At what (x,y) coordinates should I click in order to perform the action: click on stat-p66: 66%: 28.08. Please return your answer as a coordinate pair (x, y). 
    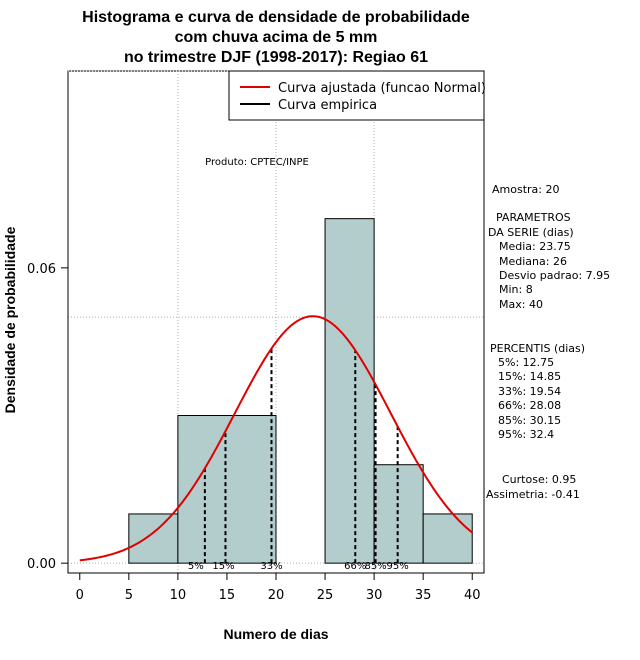
    Looking at the image, I should click on (529, 405).